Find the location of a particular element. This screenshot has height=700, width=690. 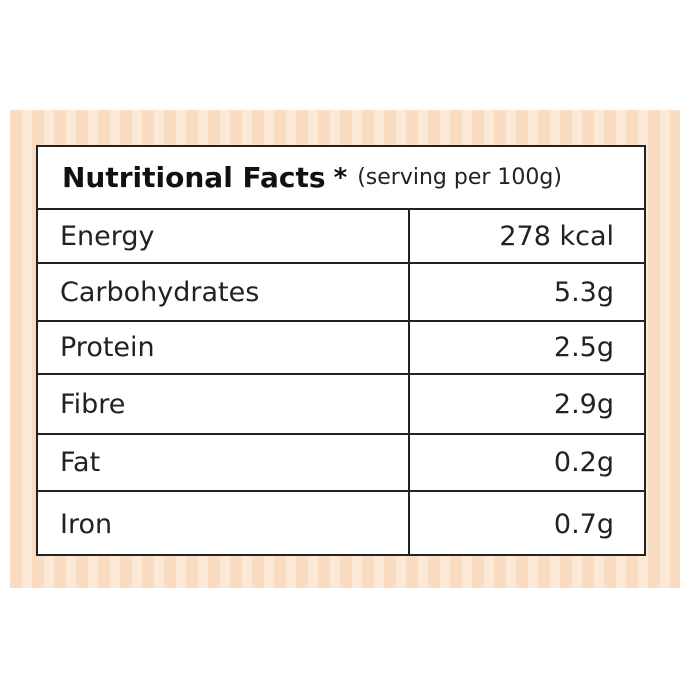

nutrient-name: Energy is located at coordinates (224, 236).